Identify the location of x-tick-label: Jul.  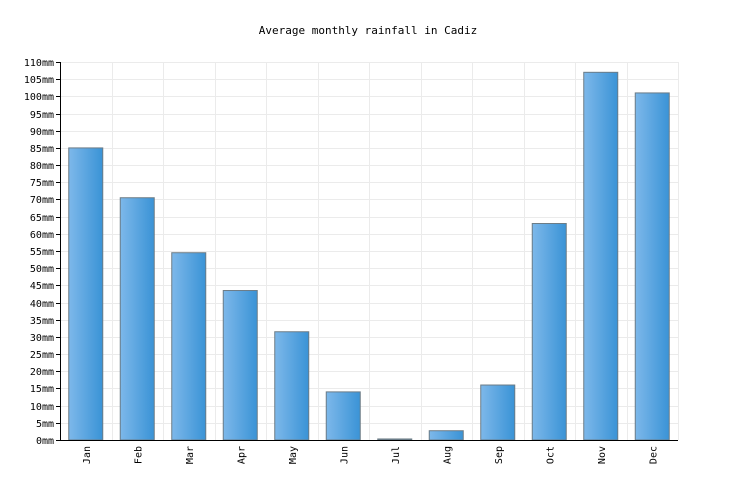
(396, 455).